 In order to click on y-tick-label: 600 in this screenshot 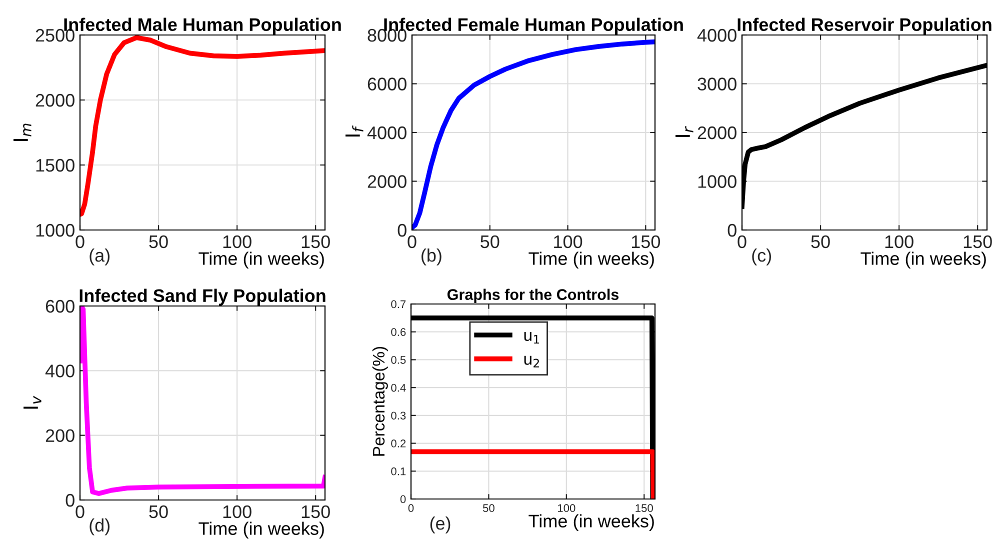, I will do `click(60, 306)`.